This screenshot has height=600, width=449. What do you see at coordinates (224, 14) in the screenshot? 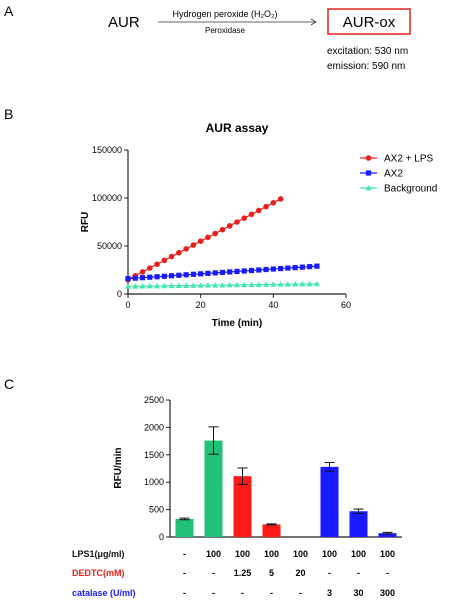
I see `reagent-label: Hydrogen peroxide (H₂O₂)` at bounding box center [224, 14].